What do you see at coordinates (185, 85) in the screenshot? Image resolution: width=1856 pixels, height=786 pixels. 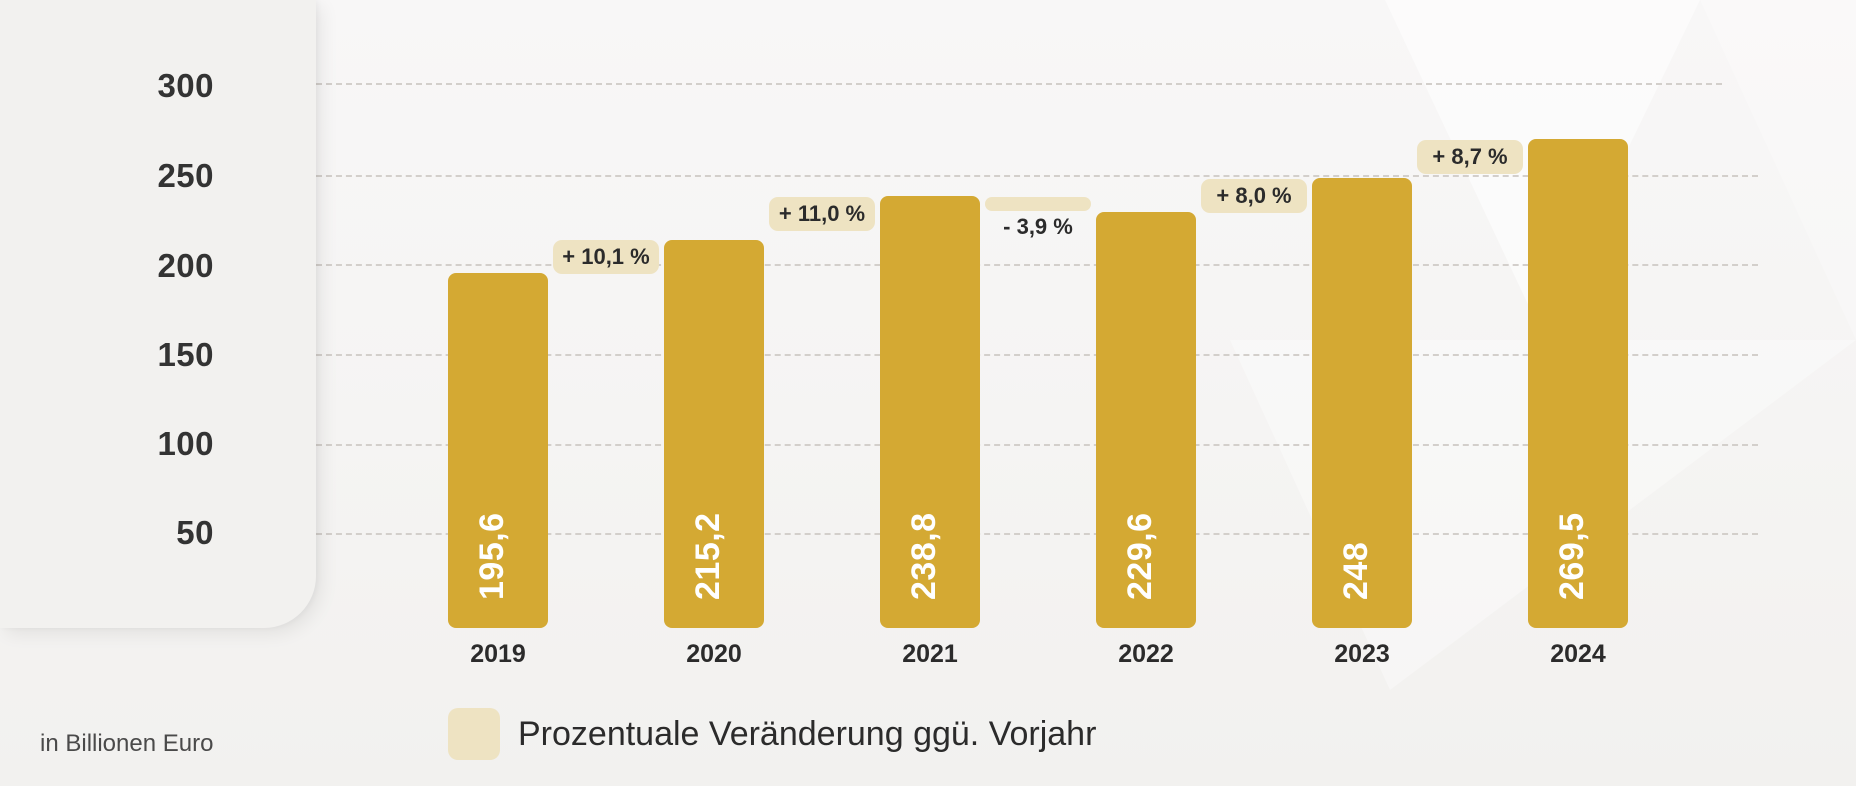 I see `y-tick-300: 300` at bounding box center [185, 85].